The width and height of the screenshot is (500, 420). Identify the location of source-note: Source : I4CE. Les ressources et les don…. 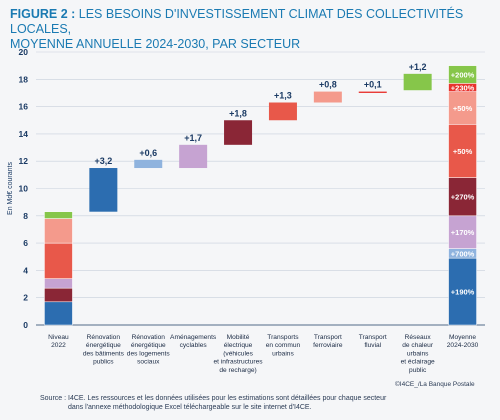
(260, 403).